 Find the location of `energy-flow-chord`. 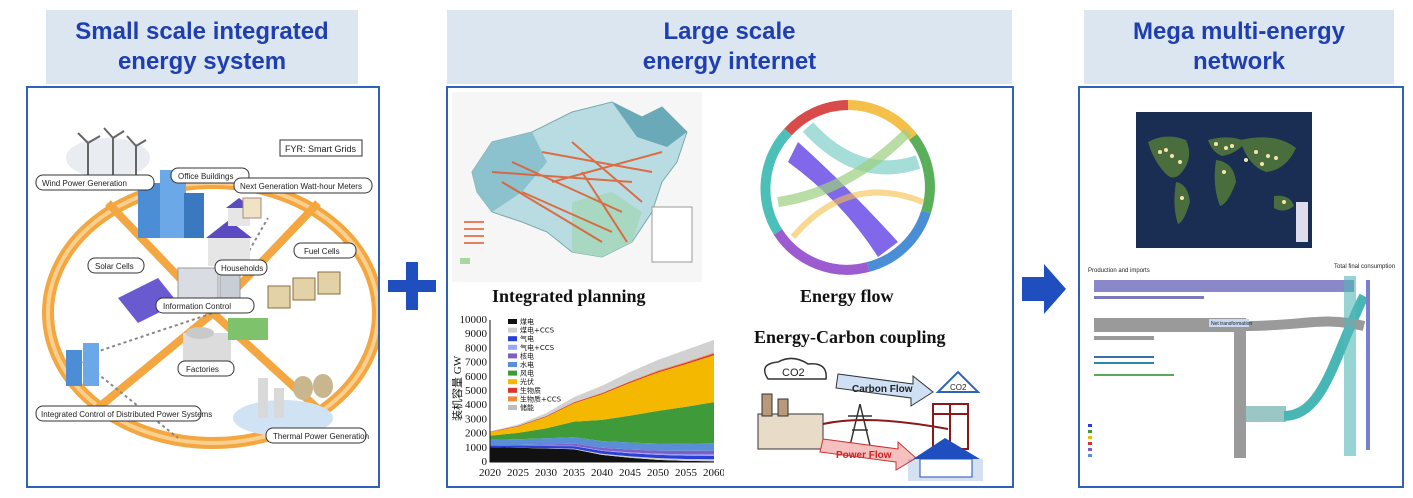

energy-flow-chord is located at coordinates (847, 187).